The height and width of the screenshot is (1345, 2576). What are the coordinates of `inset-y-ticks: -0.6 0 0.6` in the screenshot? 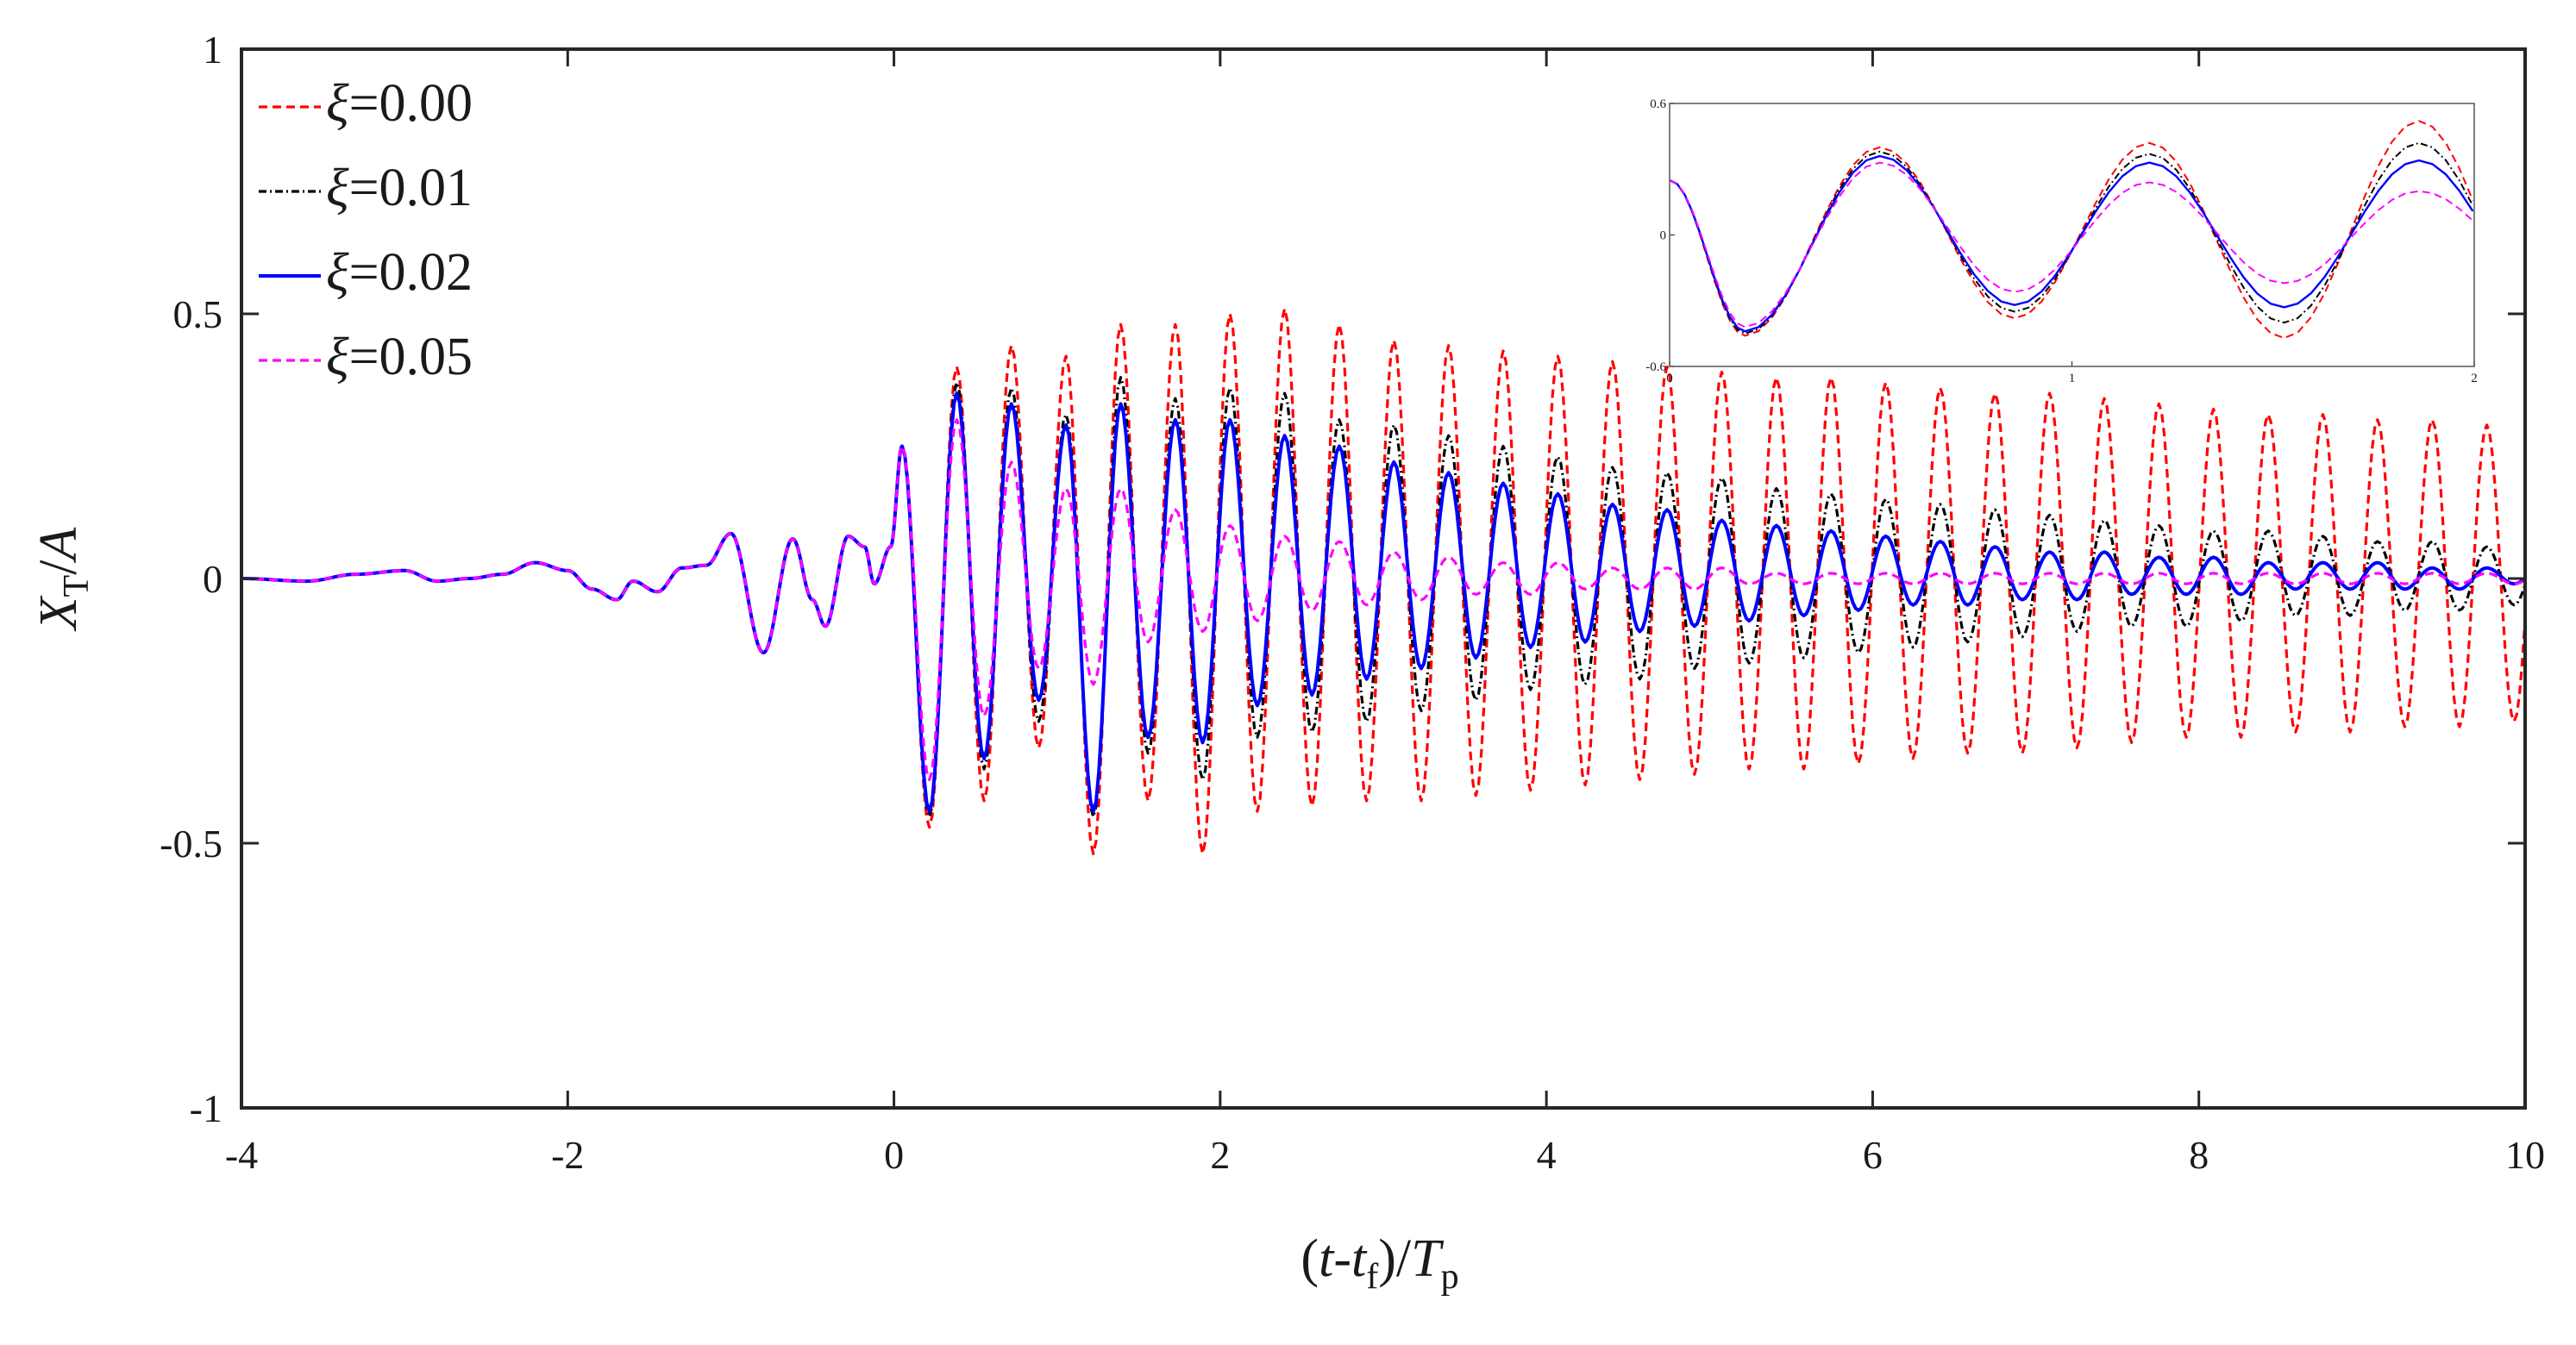 It's located at (1660, 235).